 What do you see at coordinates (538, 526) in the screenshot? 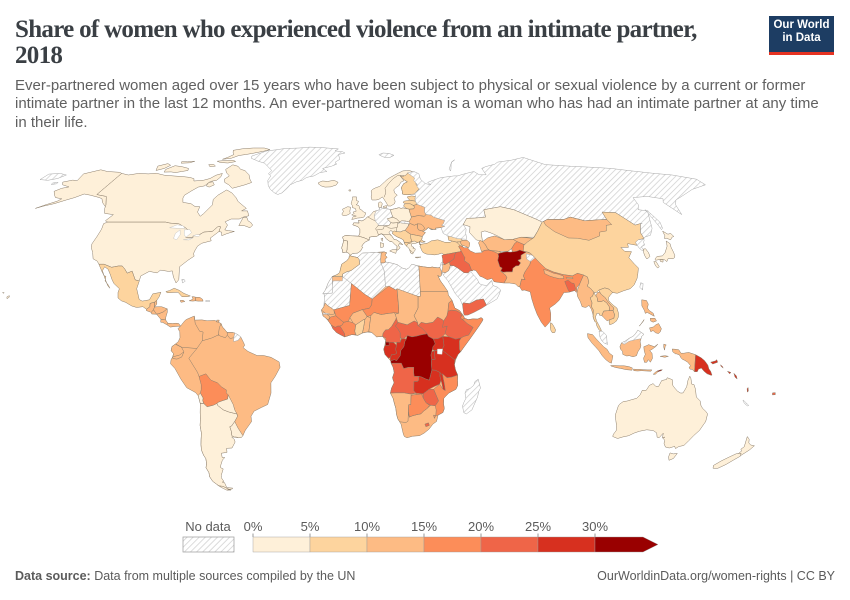
I see `svg-text: 25%` at bounding box center [538, 526].